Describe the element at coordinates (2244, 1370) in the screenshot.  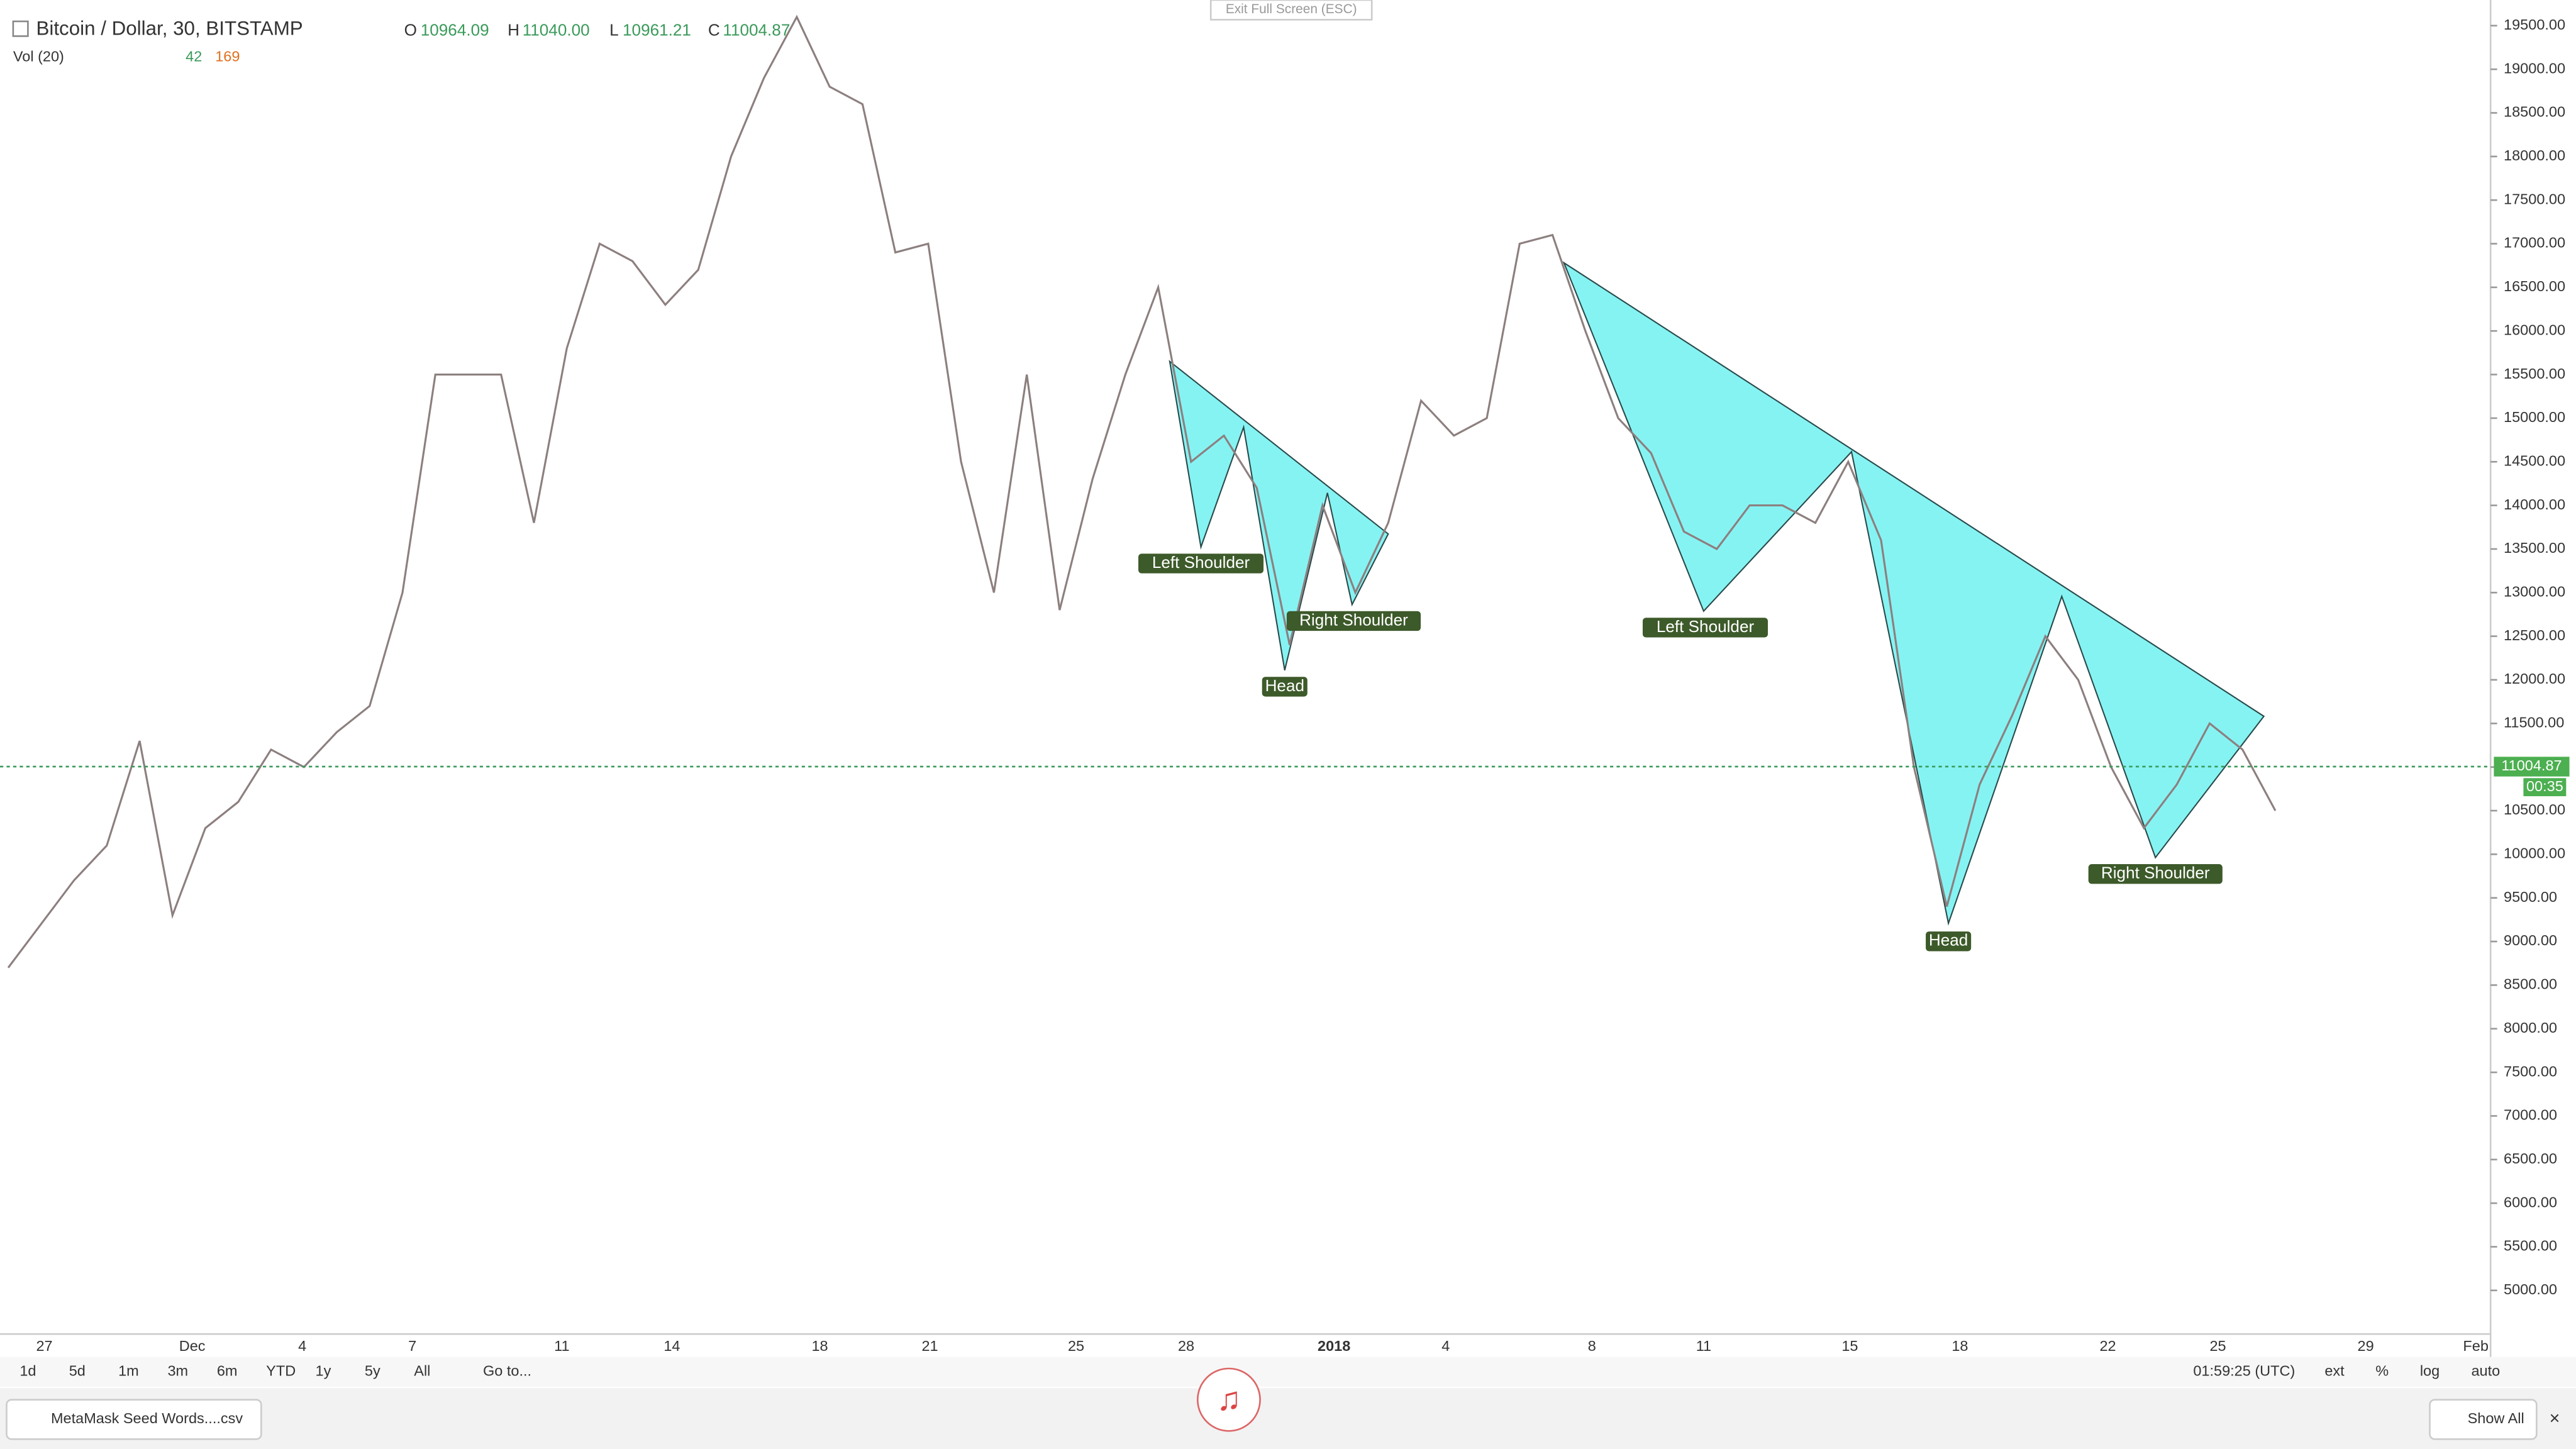
I see `clock: 01:59:25 (UTC)` at that location.